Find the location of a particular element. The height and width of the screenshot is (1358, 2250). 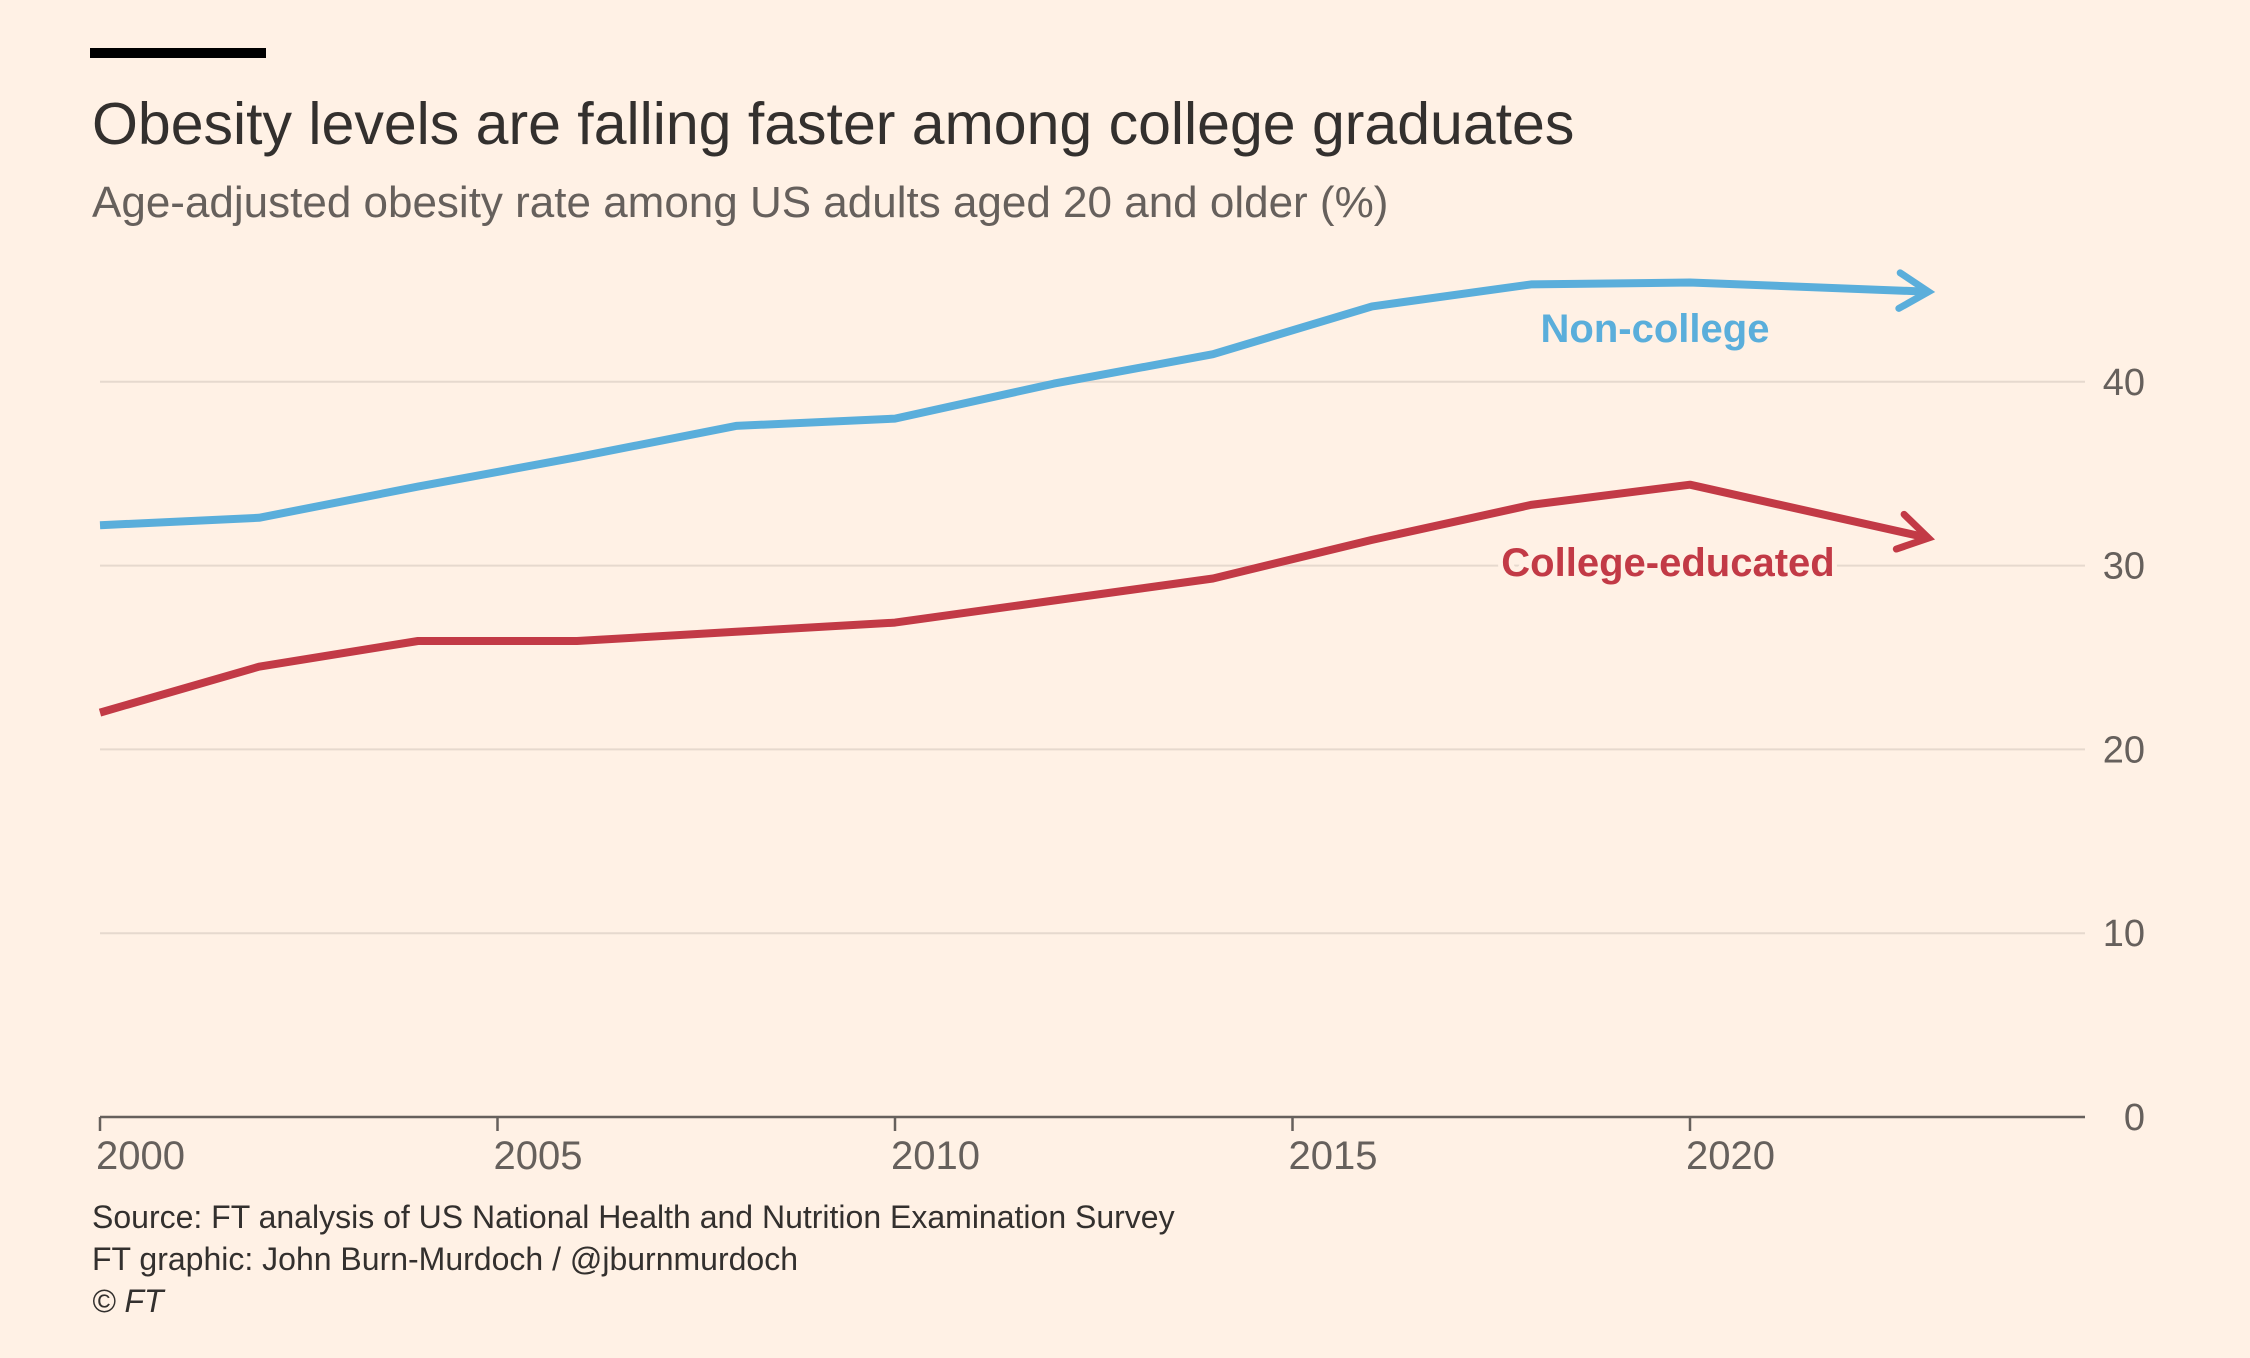

x-tick-label: 2015 is located at coordinates (1333, 1156).